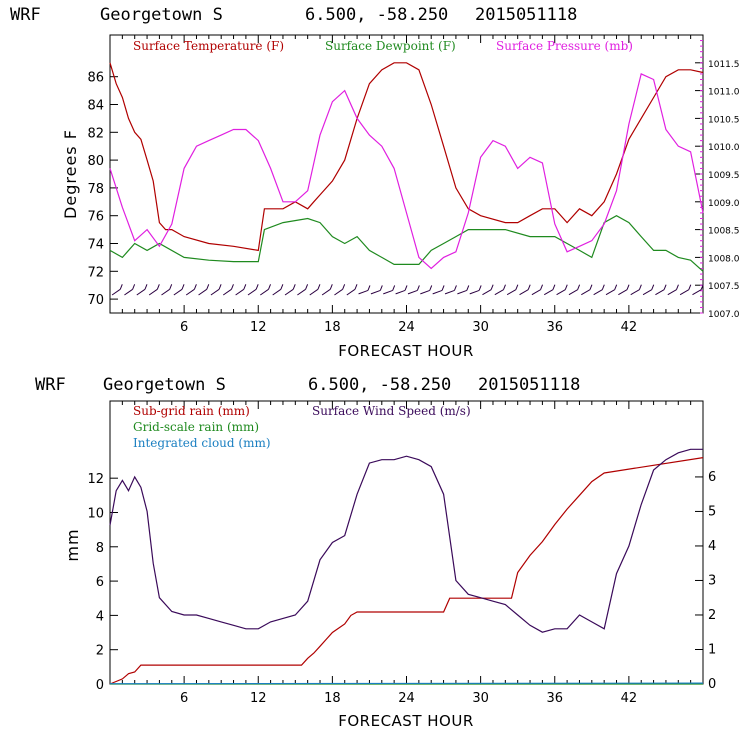 The image size is (740, 740). What do you see at coordinates (705, 581) in the screenshot?
I see `panel-2-right-ticks: 0 1 2 3 4 5 6` at bounding box center [705, 581].